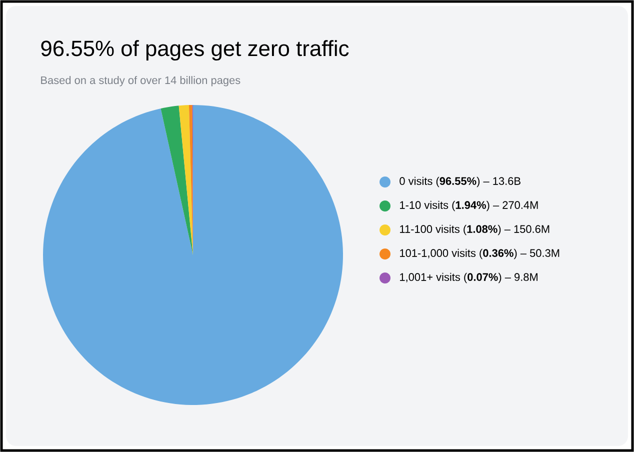 The width and height of the screenshot is (634, 452). I want to click on legend-label: 1,001+ visits (0.07%) – 9.8M, so click(469, 278).